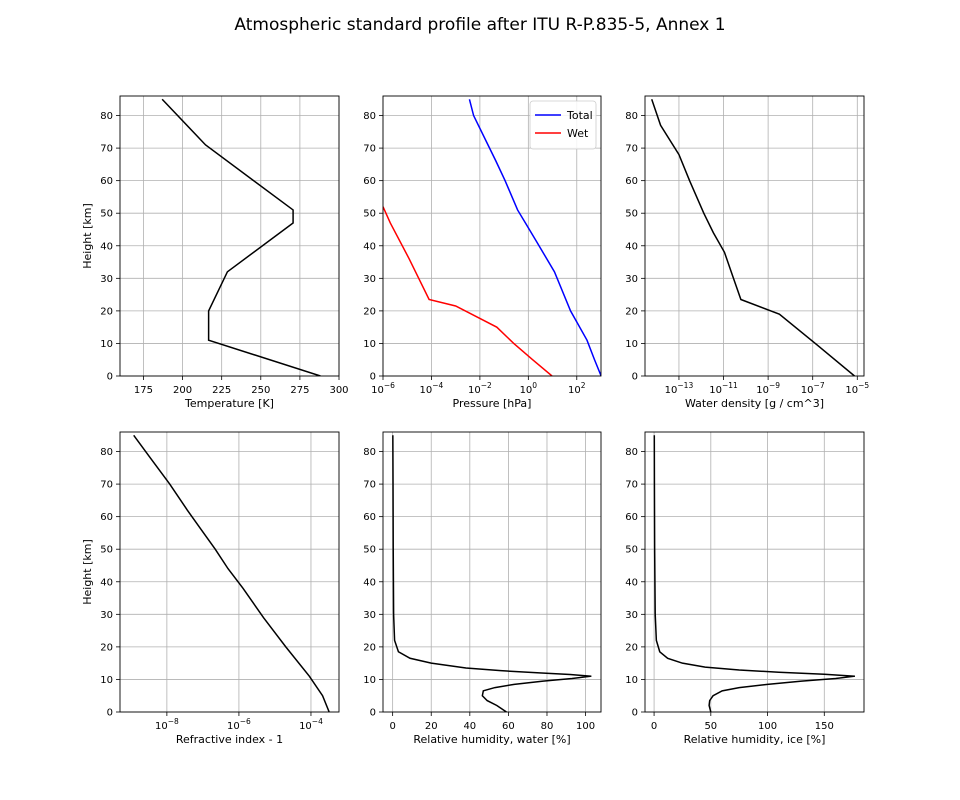 The image size is (960, 800). What do you see at coordinates (768, 388) in the screenshot?
I see `x-tick-label: 10−9` at bounding box center [768, 388].